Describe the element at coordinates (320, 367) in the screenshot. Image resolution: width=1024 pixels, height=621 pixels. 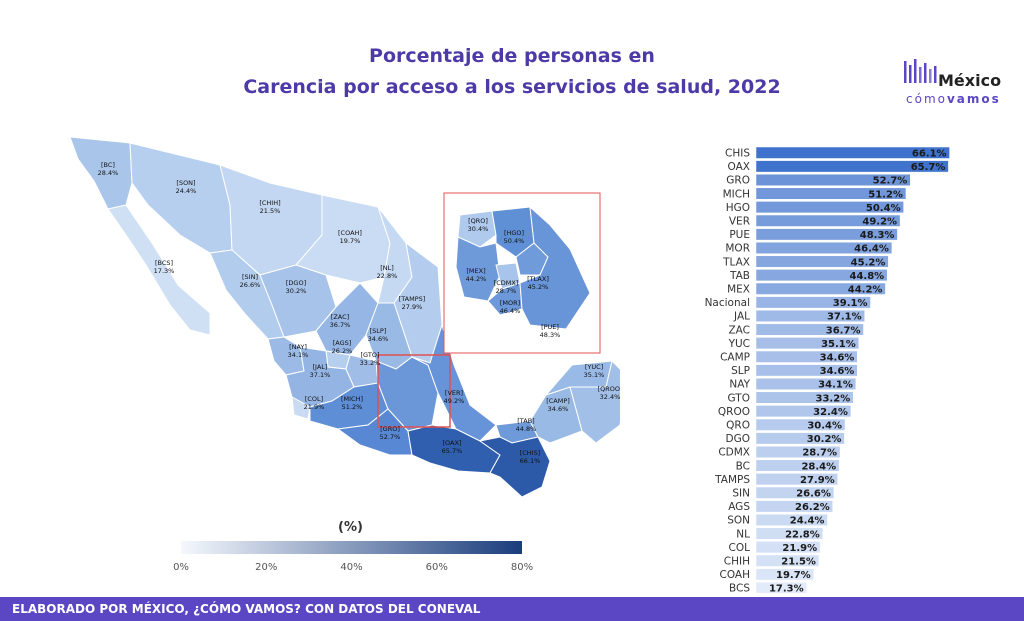
I see `map-state-code: [JAL]` at that location.